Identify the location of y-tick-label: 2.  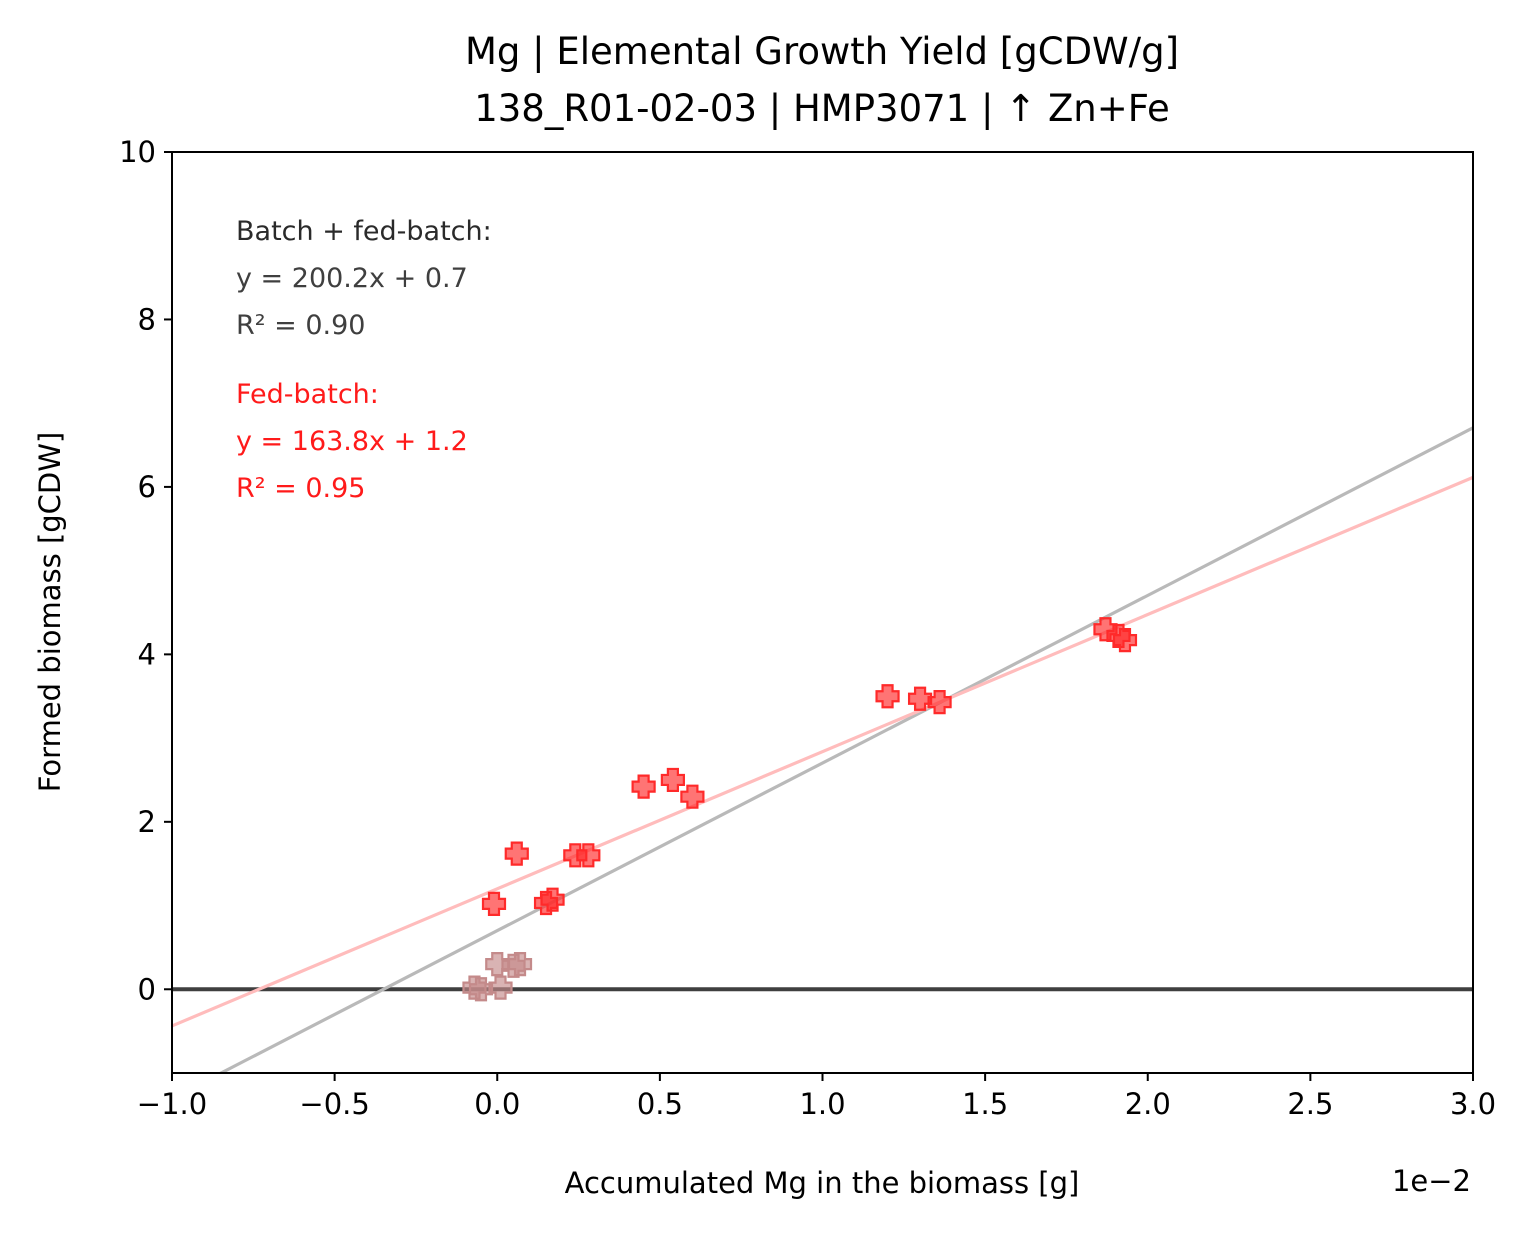
(147, 822).